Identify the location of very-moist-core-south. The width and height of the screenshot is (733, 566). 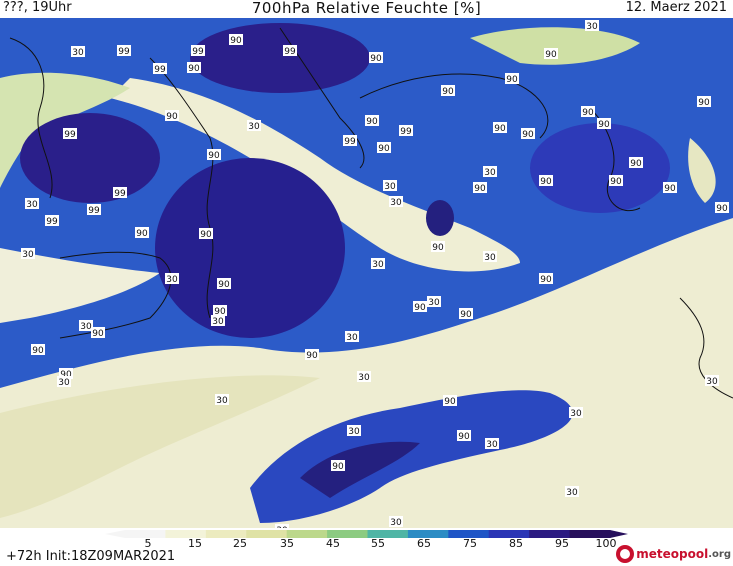
(360, 469).